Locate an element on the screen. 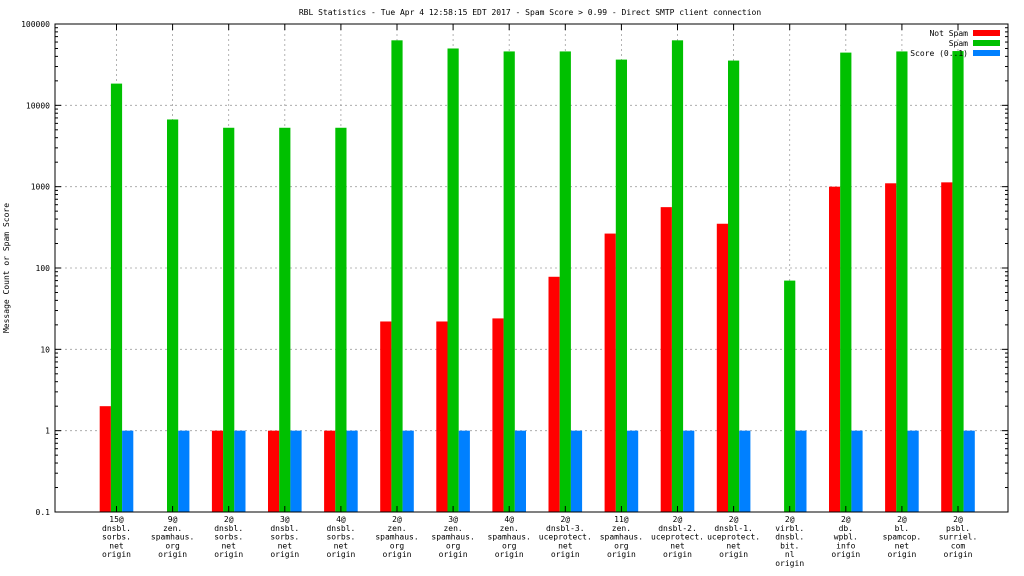 The width and height of the screenshot is (1024, 576). x-tick-label: 2@ db. wpbl. info origin is located at coordinates (845, 537).